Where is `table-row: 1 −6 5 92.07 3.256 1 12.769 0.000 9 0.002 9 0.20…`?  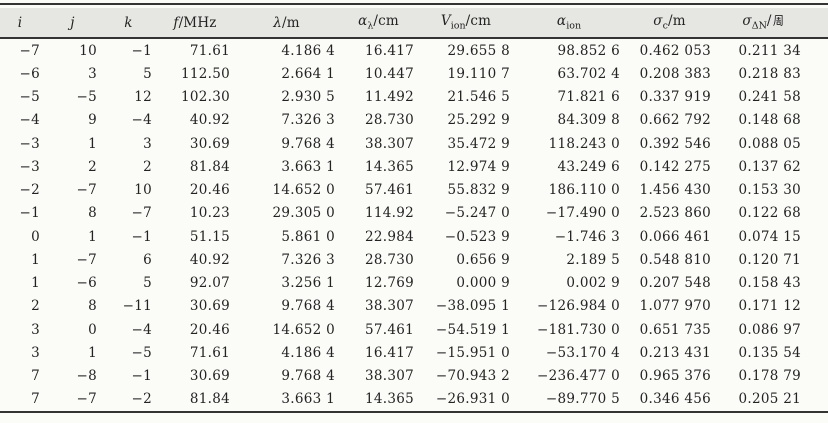 table-row: 1 −6 5 92.07 3.256 1 12.769 0.000 9 0.002 9 0.20… is located at coordinates (414, 283).